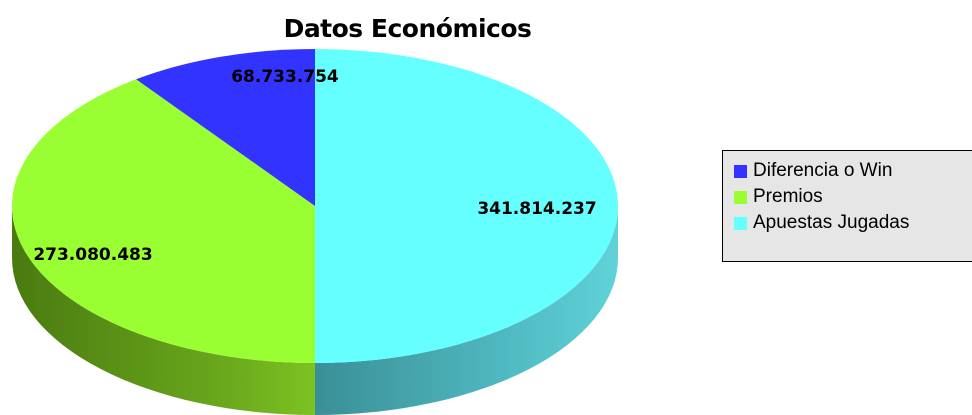  I want to click on legend-item-apuestas: Apuestas Jugadas, so click(853, 223).